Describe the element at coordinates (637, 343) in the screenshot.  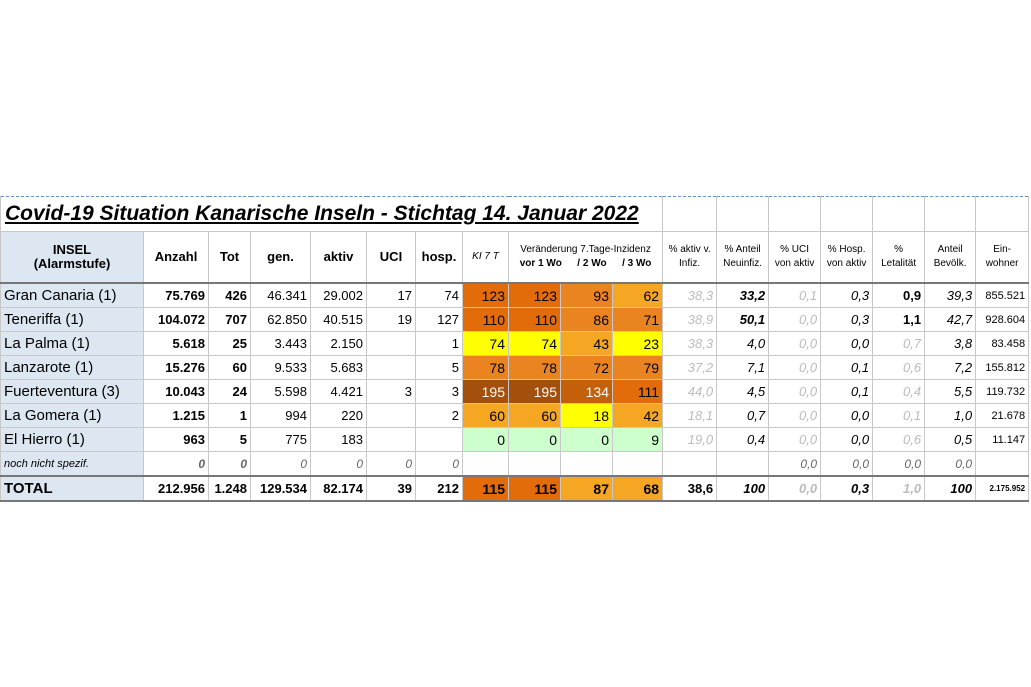
I see `cell: 23` at that location.